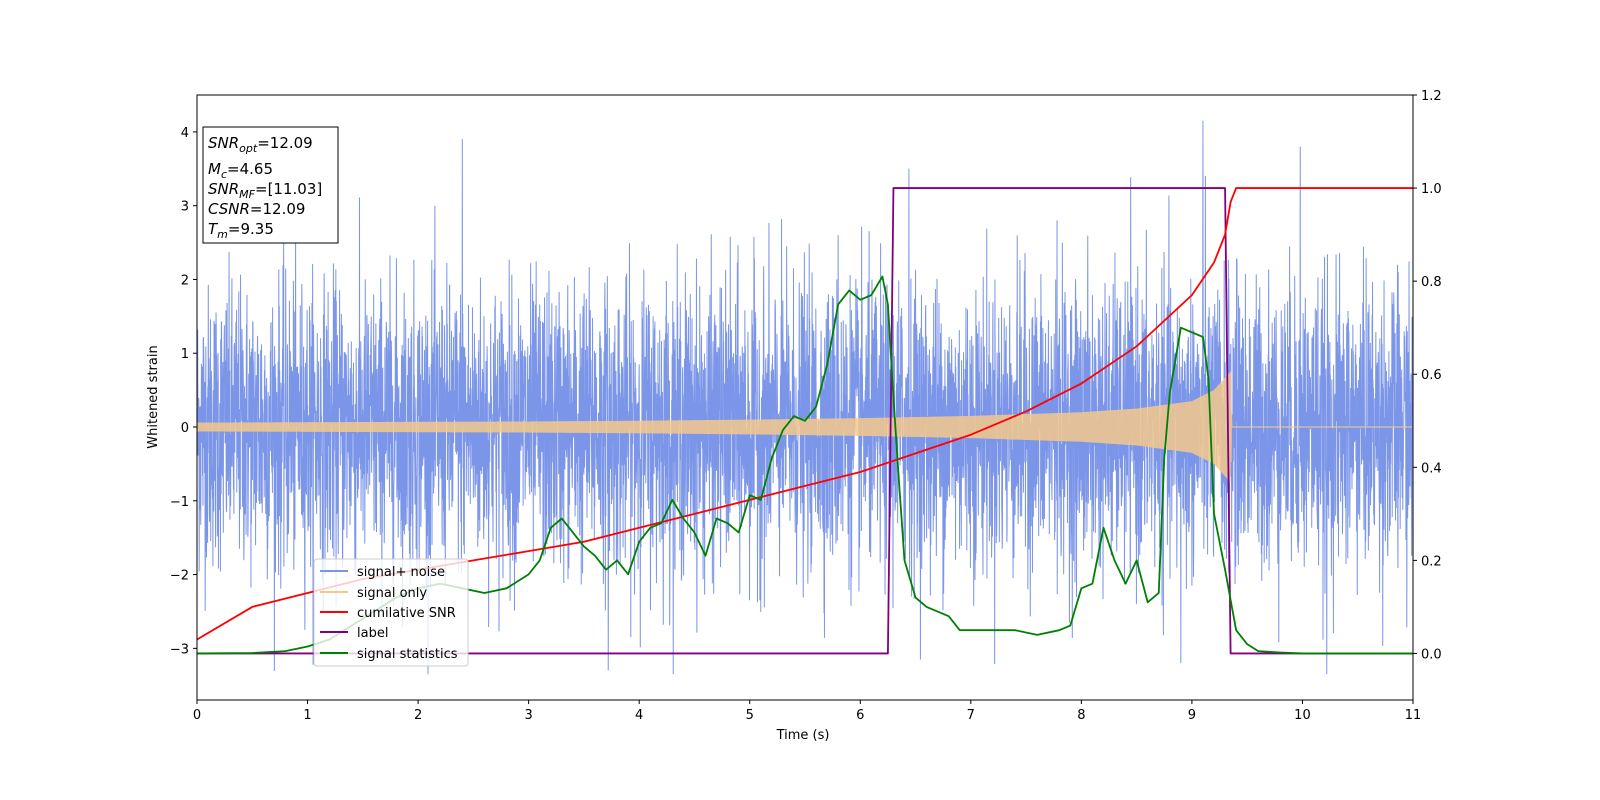  Describe the element at coordinates (1431, 189) in the screenshot. I see `y2-tick-label: 1.0` at that location.